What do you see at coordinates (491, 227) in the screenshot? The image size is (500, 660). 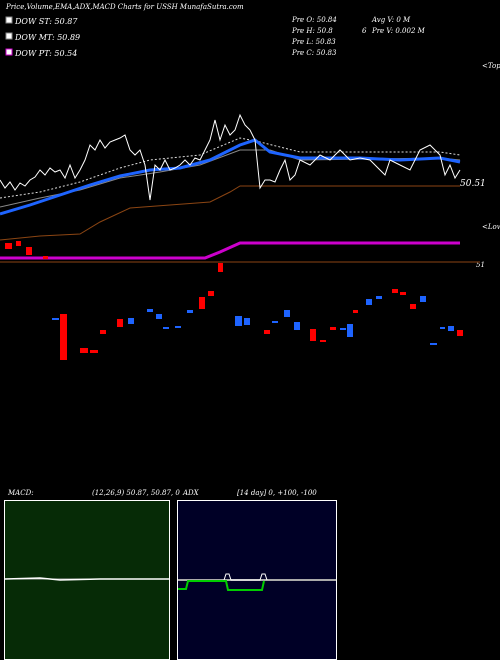 I see `lows-marker: <Lows` at bounding box center [491, 227].